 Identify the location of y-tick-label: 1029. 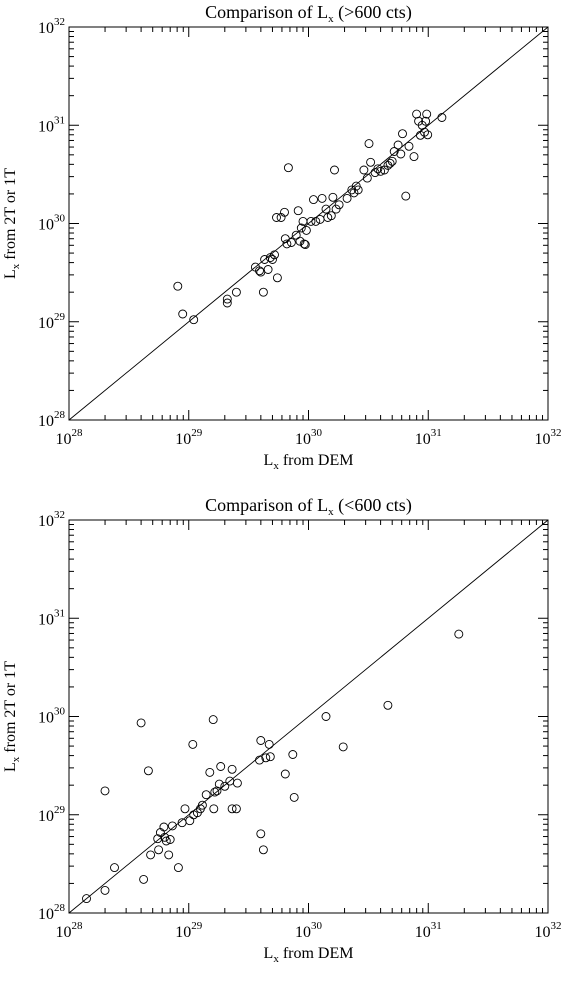
(52, 814).